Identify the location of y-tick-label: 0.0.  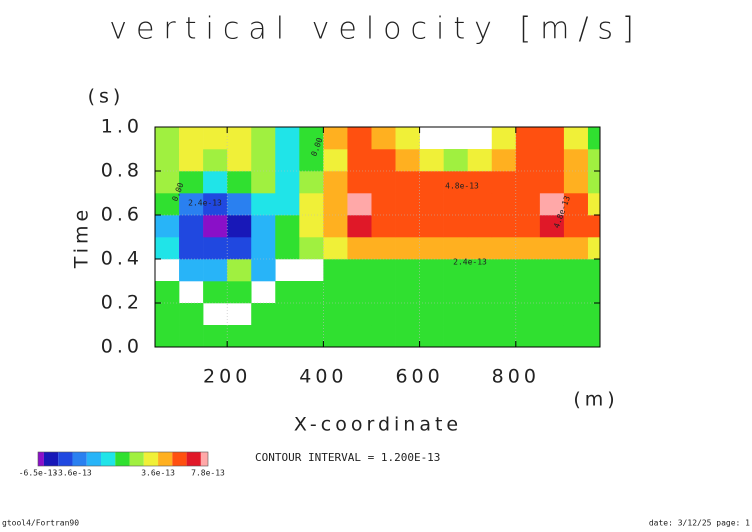
(122, 347).